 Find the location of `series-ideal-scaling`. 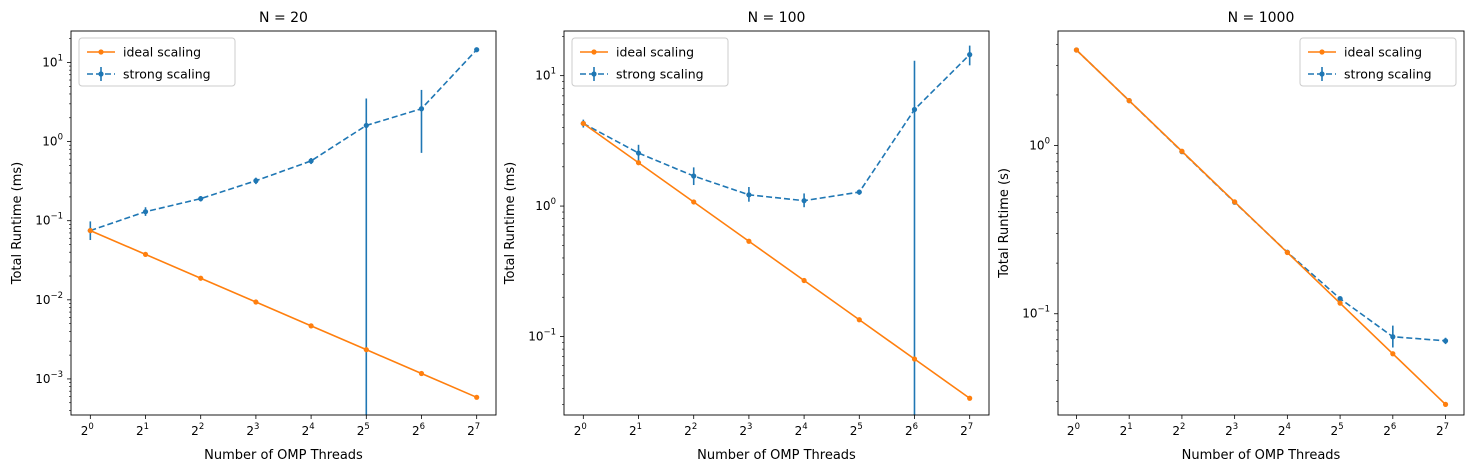

series-ideal-scaling is located at coordinates (283, 313).